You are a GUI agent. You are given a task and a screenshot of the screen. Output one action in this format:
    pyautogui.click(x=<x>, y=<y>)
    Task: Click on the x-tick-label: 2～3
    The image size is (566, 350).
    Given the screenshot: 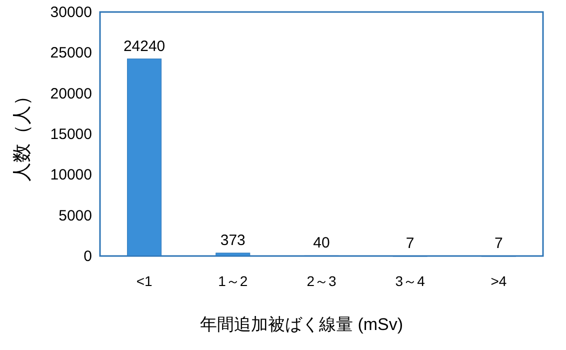 What is the action you would take?
    pyautogui.click(x=321, y=281)
    